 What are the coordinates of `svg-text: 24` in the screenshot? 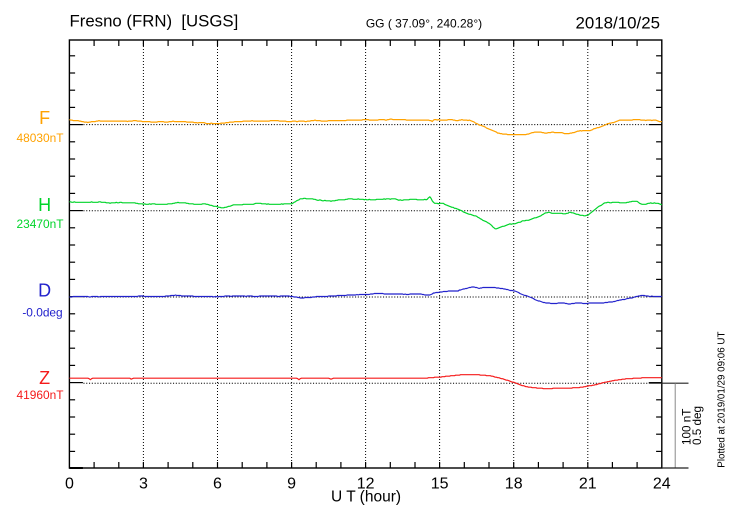 It's located at (662, 483).